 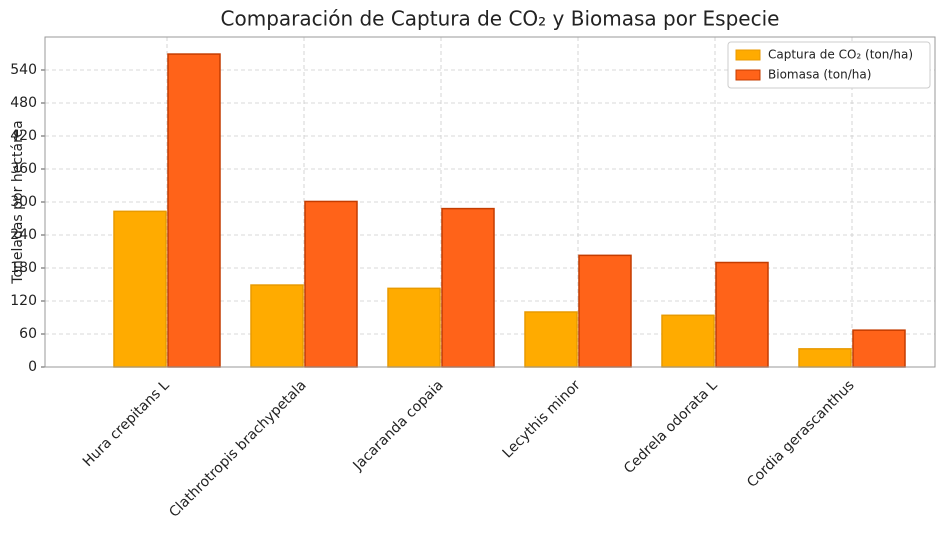 What do you see at coordinates (840, 55) in the screenshot?
I see `legend-label: Captura de CO₂ (ton/ha)` at bounding box center [840, 55].